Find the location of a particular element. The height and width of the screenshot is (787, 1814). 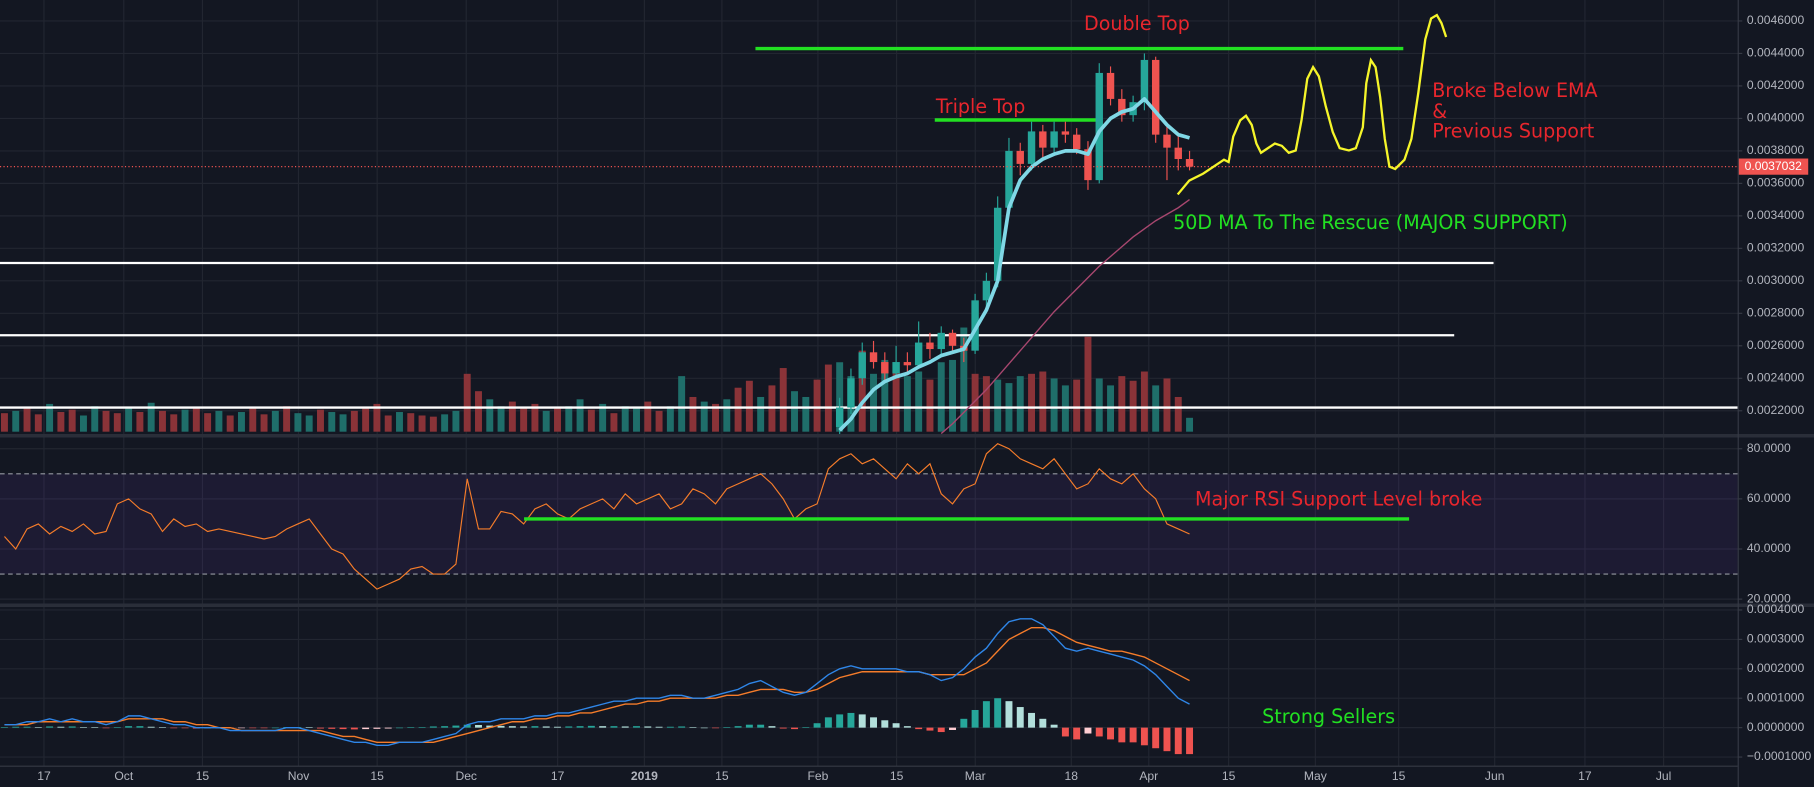

y-tick-label: 0.0002000 is located at coordinates (1776, 668).